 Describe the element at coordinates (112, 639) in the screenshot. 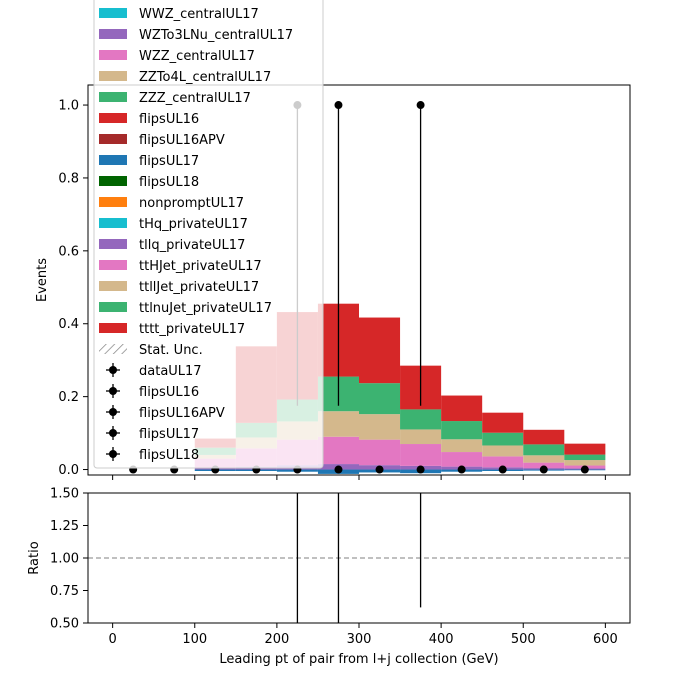

I see `ratio-xtick-label-0: 0` at that location.